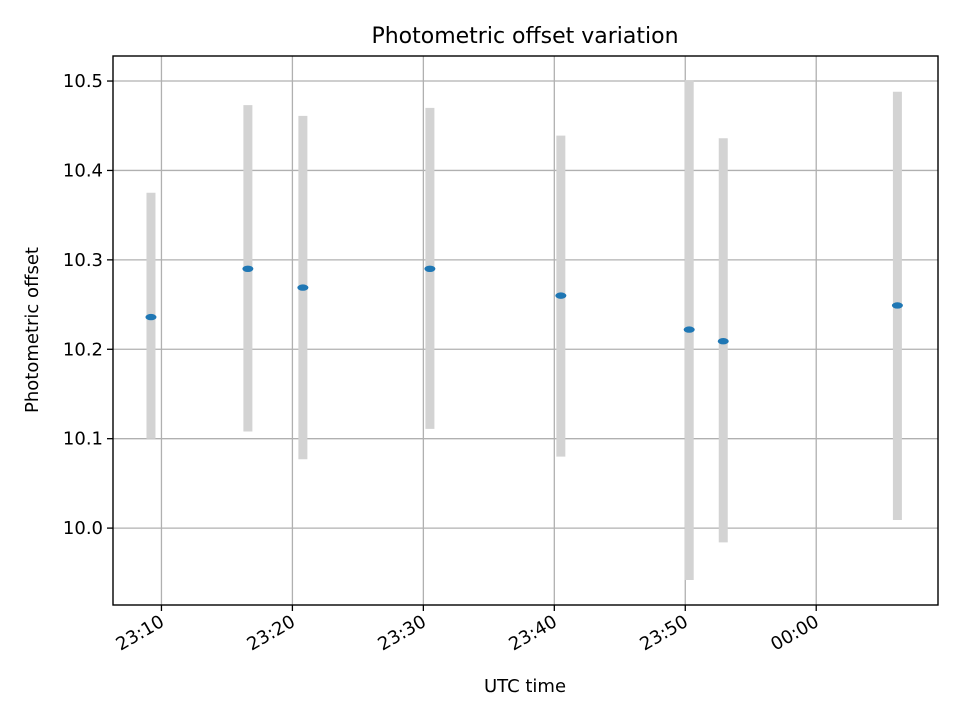  What do you see at coordinates (794, 633) in the screenshot?
I see `x-tick-label: 00:00` at bounding box center [794, 633].